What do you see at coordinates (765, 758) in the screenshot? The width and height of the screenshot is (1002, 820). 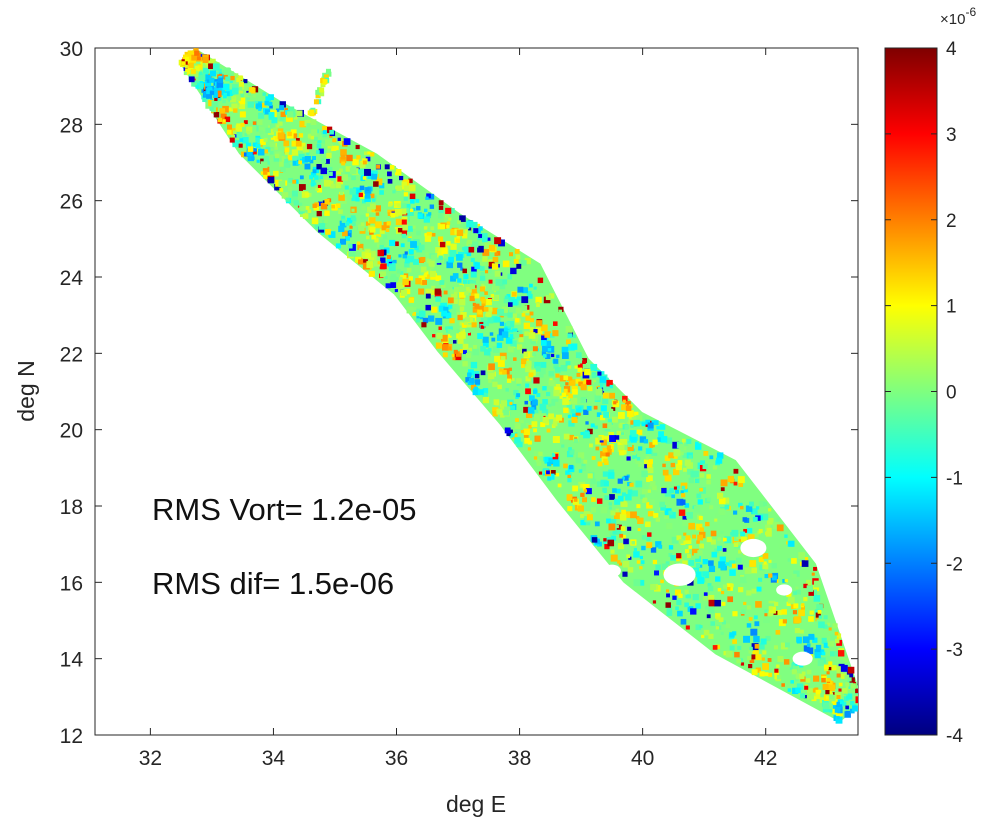 I see `x-tick-label: 42` at bounding box center [765, 758].